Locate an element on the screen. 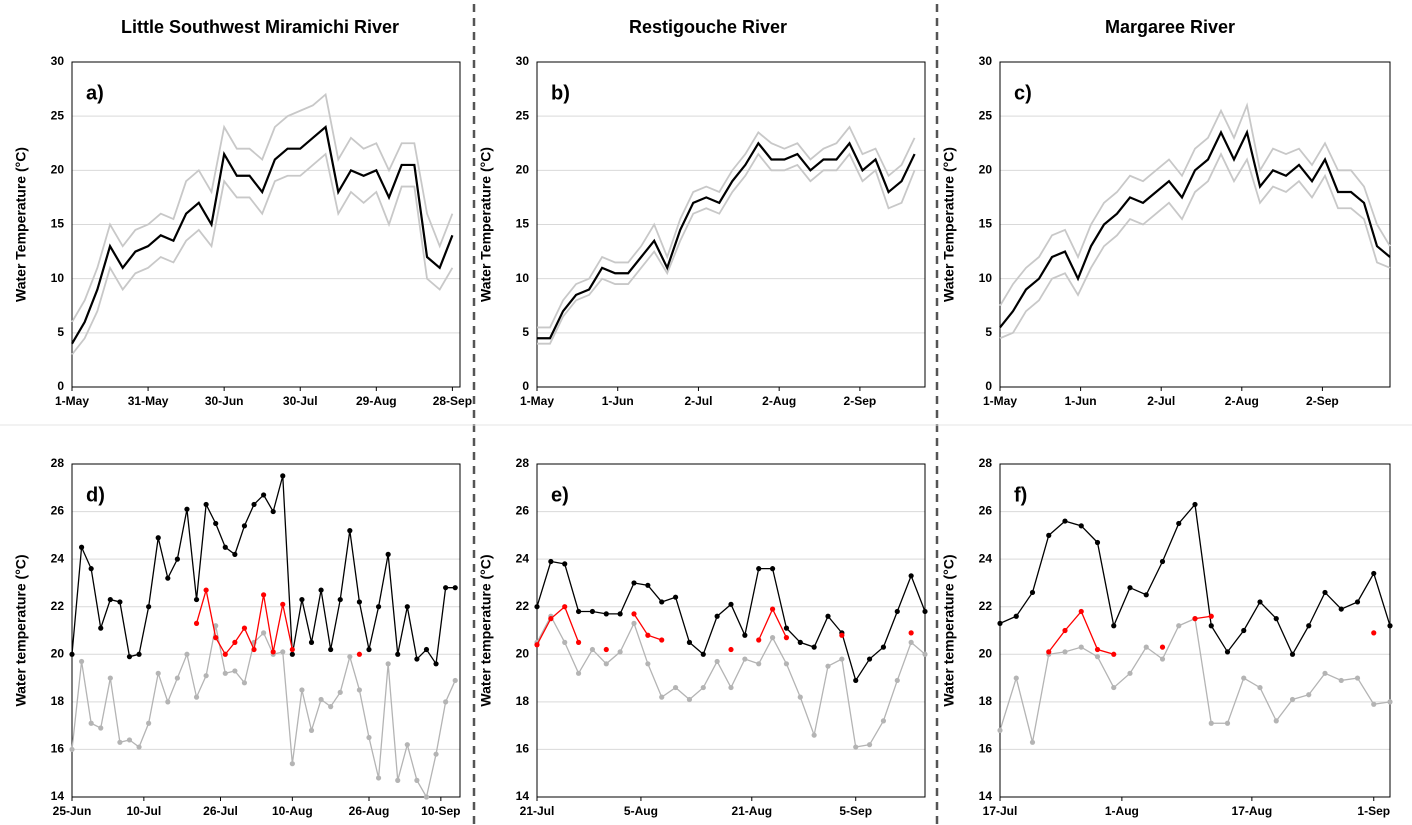 The width and height of the screenshot is (1412, 825). y-tick-label: 26 is located at coordinates (58, 511).